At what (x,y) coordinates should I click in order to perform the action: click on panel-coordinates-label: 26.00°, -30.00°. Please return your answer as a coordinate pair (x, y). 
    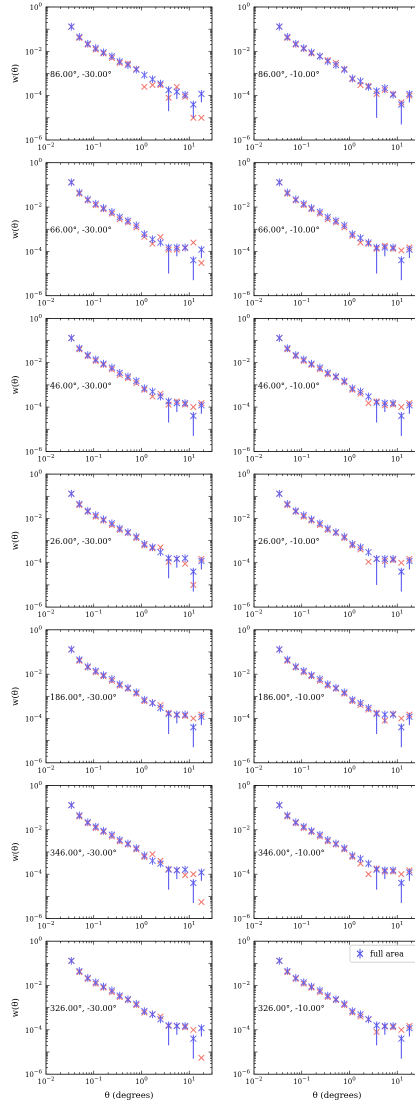
    Looking at the image, I should click on (81, 541).